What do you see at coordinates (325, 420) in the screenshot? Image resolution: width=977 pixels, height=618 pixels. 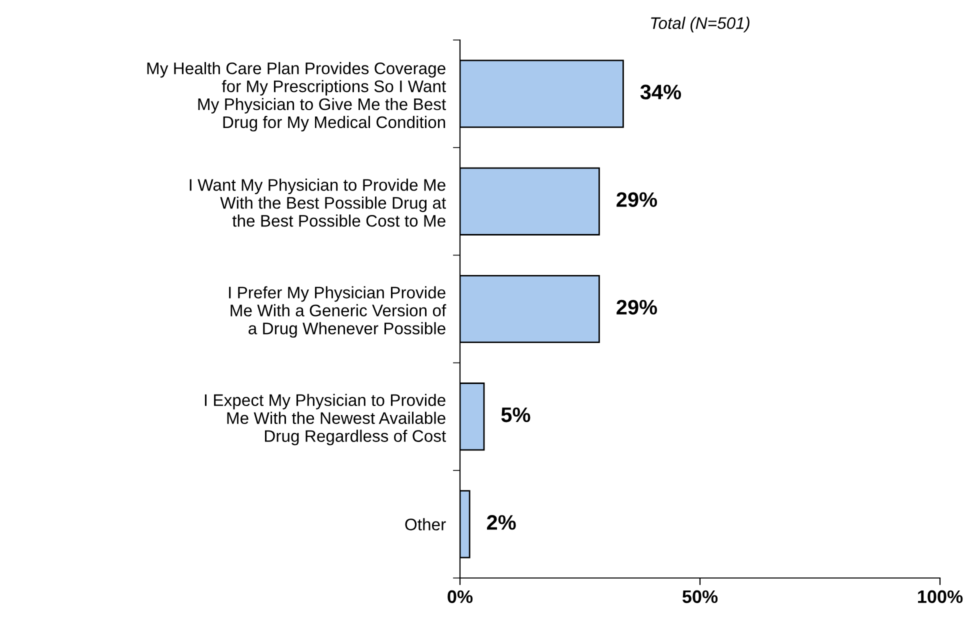 I see `y-tick-label: I Expect My Physician to Provide Me With the Newest Available Drug Regardless of Cost` at bounding box center [325, 420].